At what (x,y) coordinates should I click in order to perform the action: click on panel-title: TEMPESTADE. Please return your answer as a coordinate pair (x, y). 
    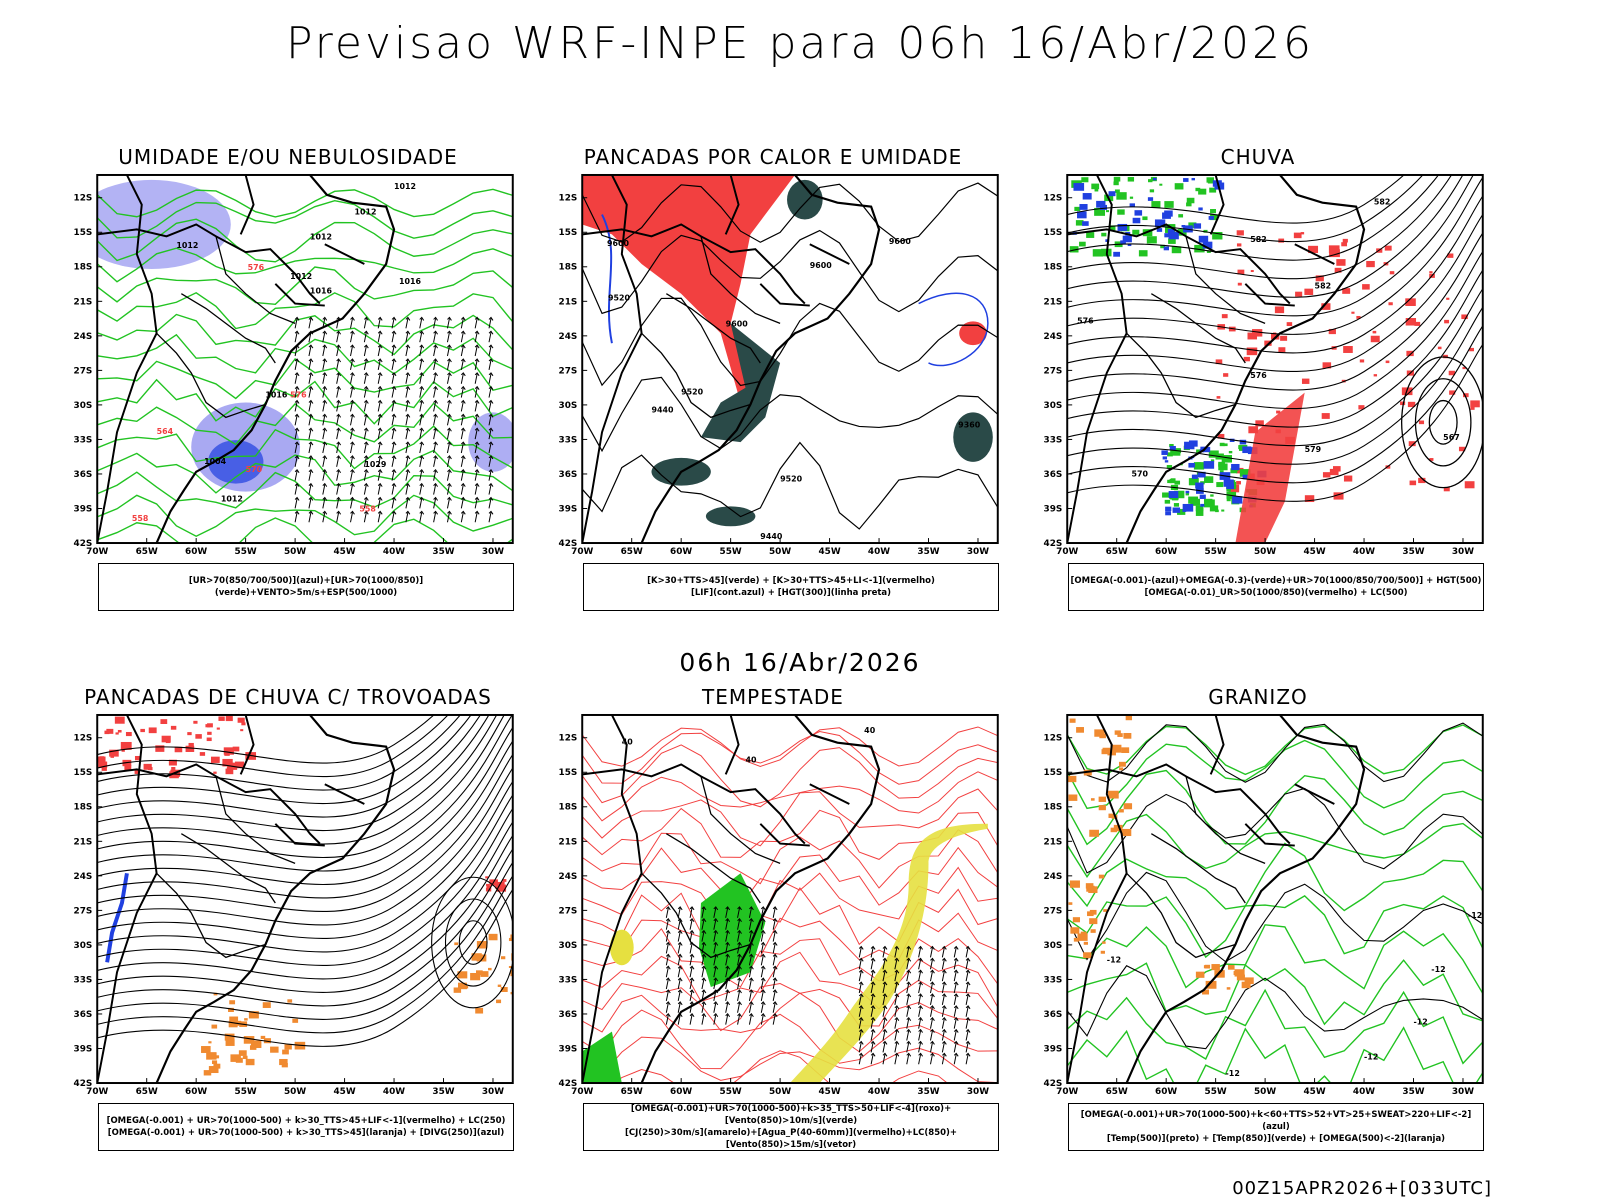
    Looking at the image, I should click on (773, 697).